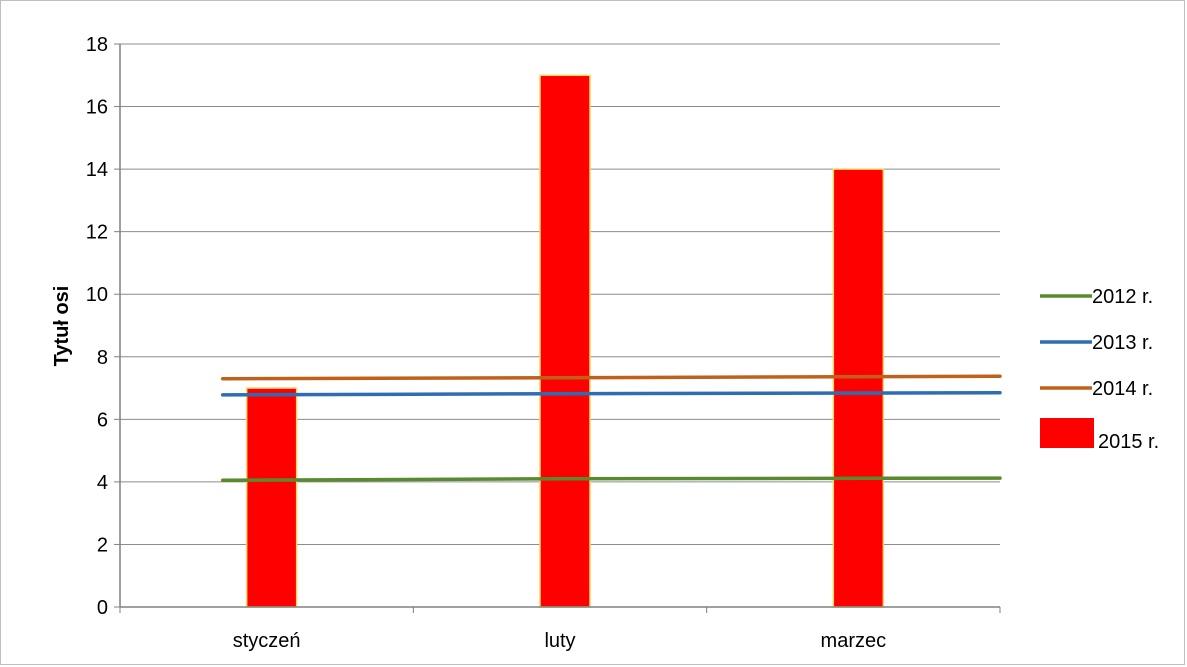 Image resolution: width=1187 pixels, height=667 pixels. I want to click on y-tick-label: 18, so click(97, 45).